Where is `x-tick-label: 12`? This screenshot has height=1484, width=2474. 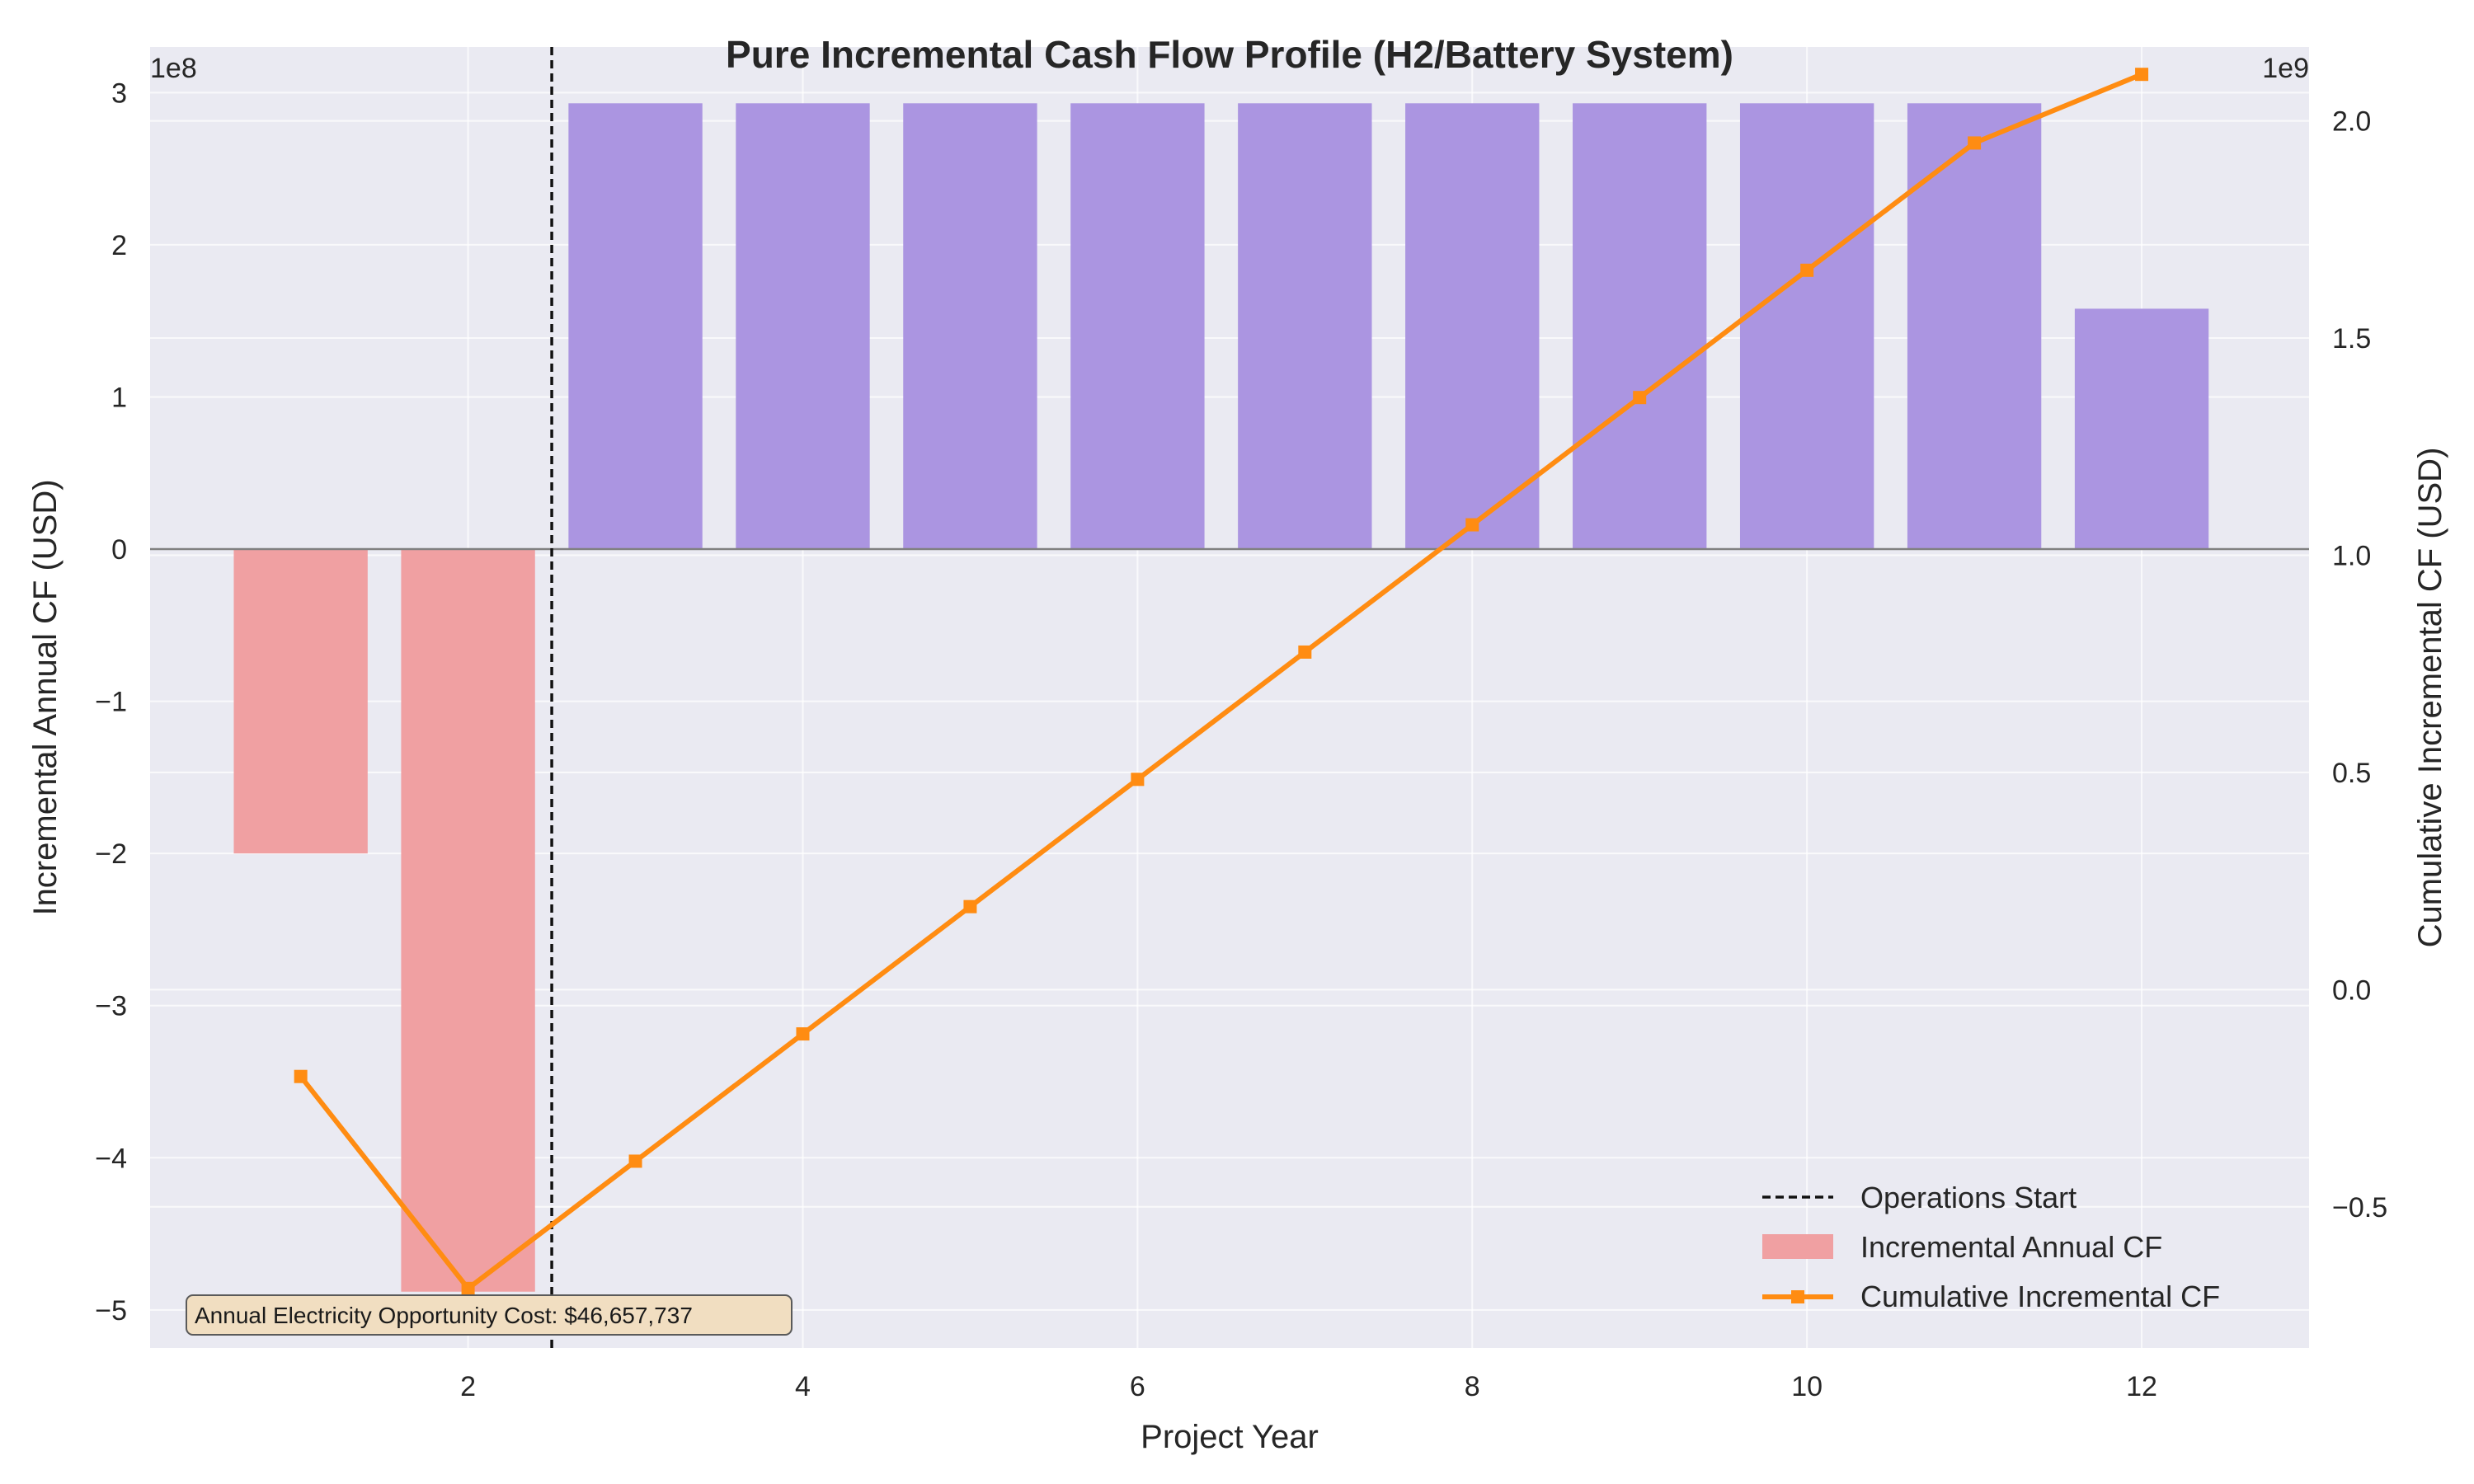 x-tick-label: 12 is located at coordinates (2141, 1386).